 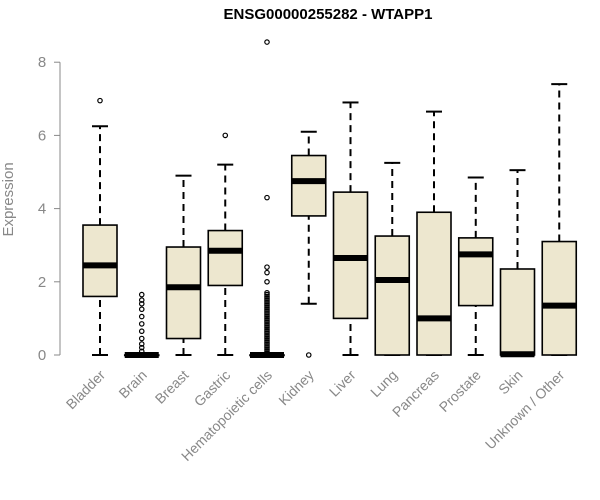 I want to click on chart-title: ENSG00000255282 - WTAPP1, so click(x=328, y=14).